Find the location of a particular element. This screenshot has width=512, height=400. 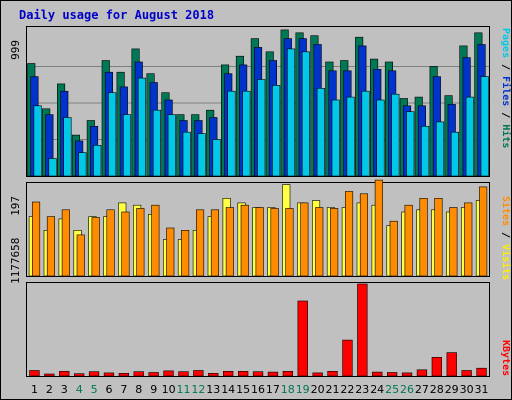

x-tick-label-day-11: 11 is located at coordinates (184, 389).